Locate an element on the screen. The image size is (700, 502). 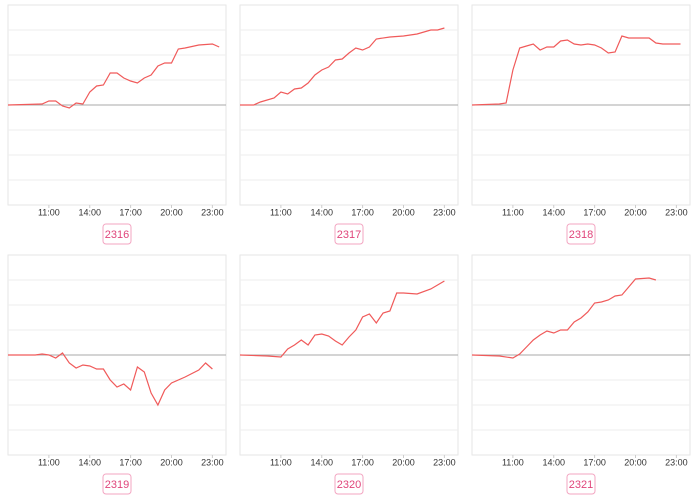
chart-title: 2320 is located at coordinates (349, 485).